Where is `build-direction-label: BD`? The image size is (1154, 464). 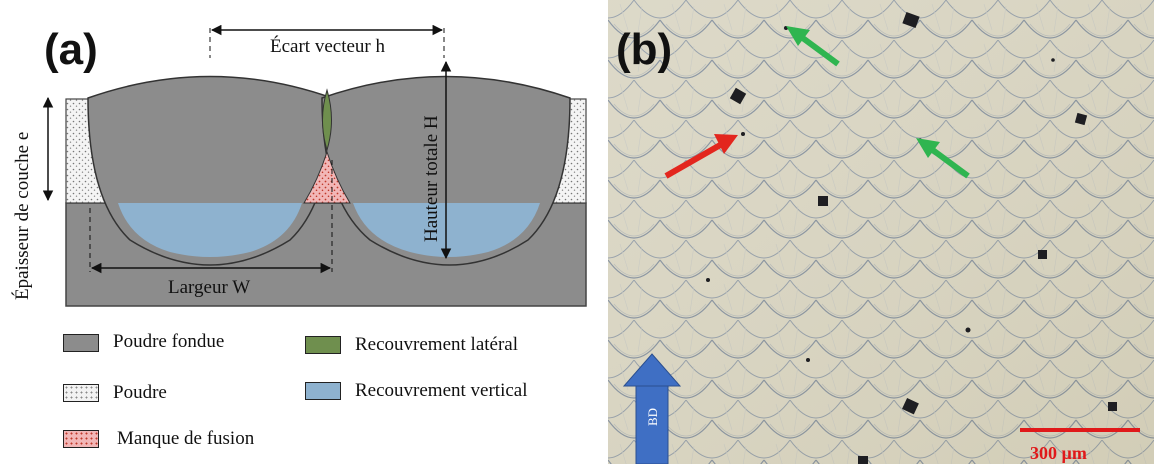
build-direction-label: BD is located at coordinates (652, 417).